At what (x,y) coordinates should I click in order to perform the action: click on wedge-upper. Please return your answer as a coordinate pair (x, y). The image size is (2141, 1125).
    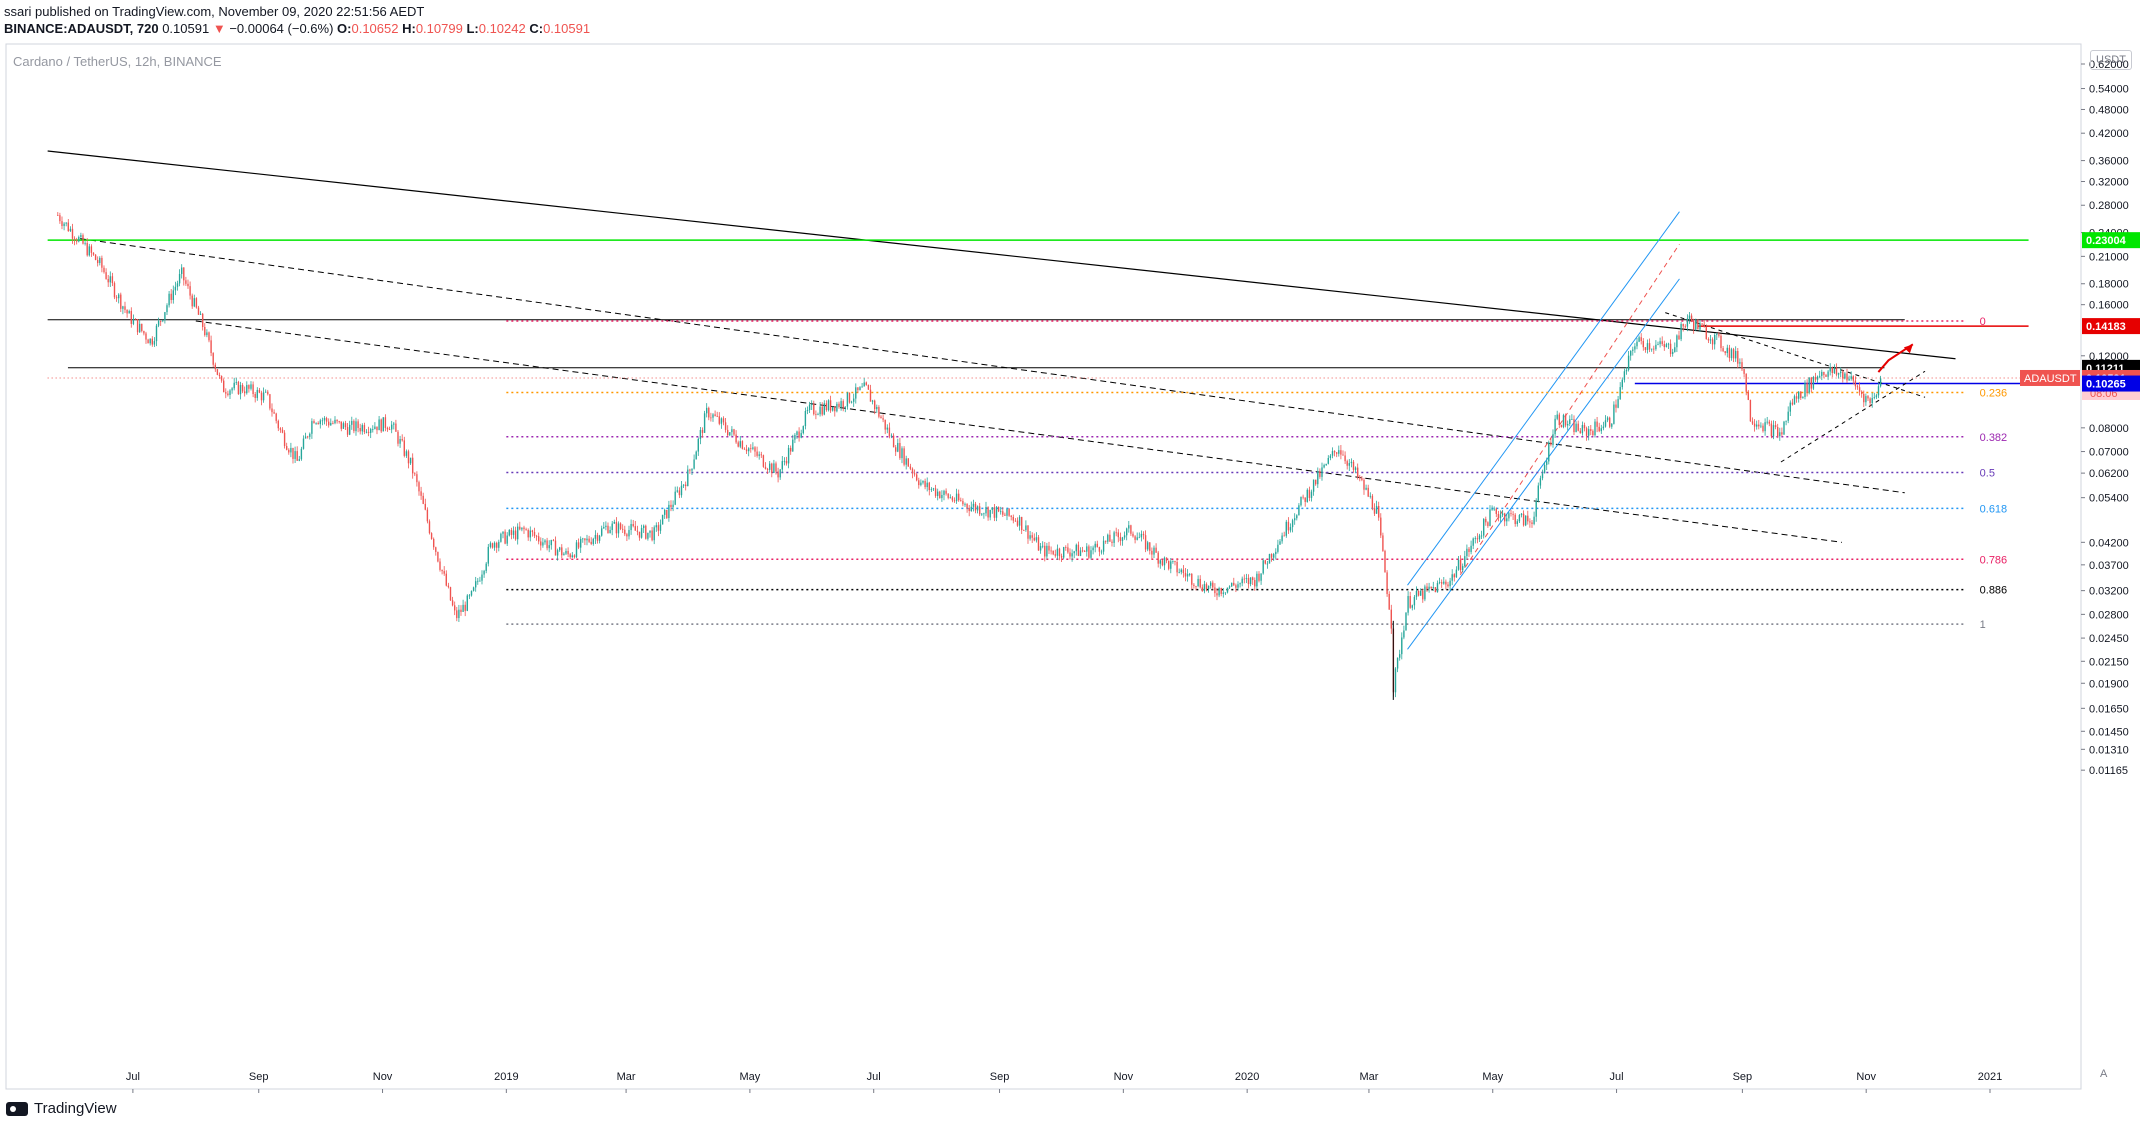
    Looking at the image, I should click on (1795, 355).